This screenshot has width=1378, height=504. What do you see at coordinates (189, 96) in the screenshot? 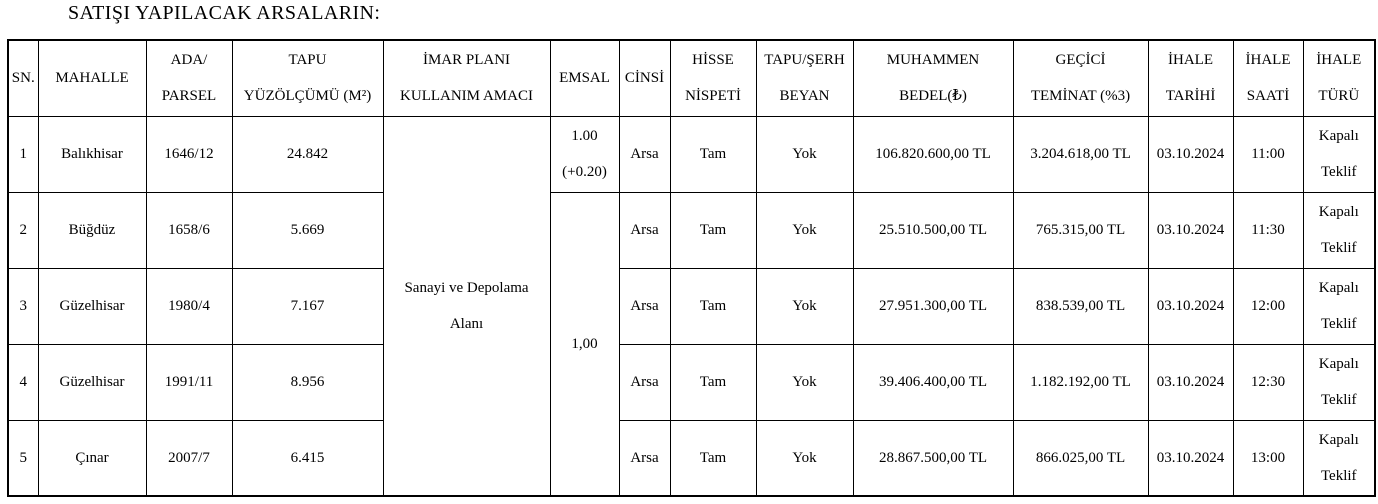
I see `header-ada-line2: PARSEL` at bounding box center [189, 96].